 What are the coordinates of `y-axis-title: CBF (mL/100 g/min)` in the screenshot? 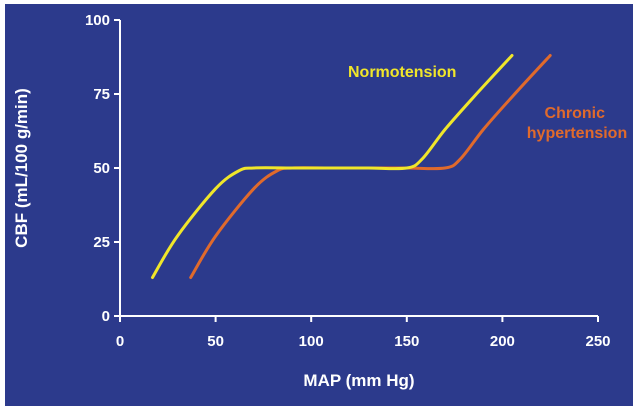 It's located at (21, 168).